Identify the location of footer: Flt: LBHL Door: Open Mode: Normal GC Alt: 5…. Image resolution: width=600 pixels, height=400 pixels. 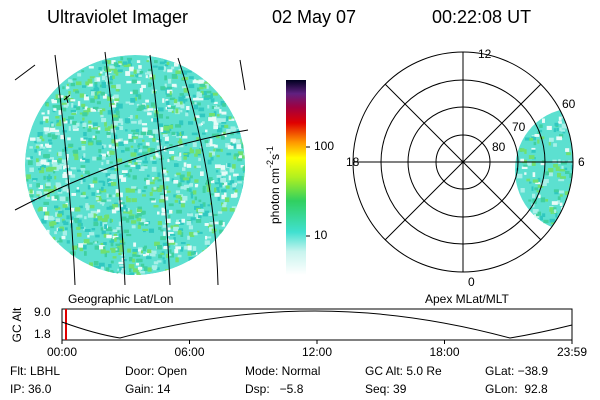
(279, 380).